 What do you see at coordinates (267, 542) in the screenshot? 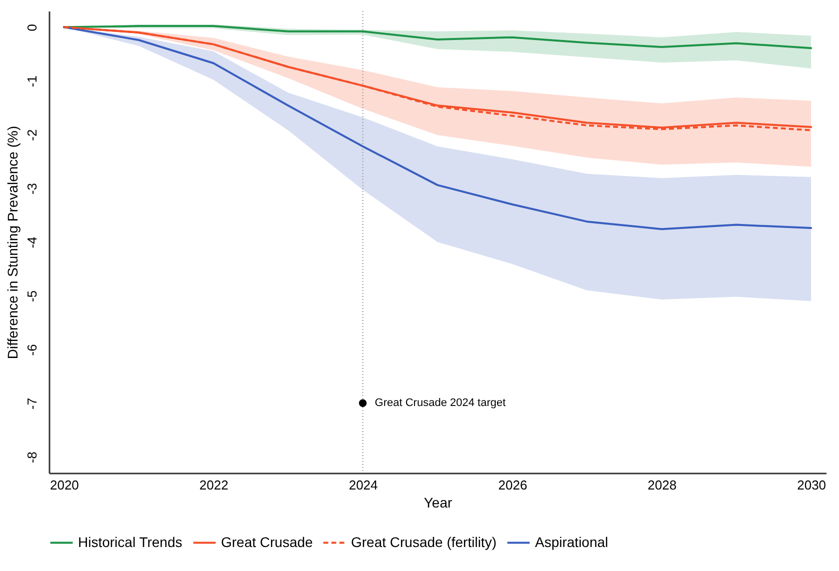
I see `legend-label: Great Crusade` at bounding box center [267, 542].